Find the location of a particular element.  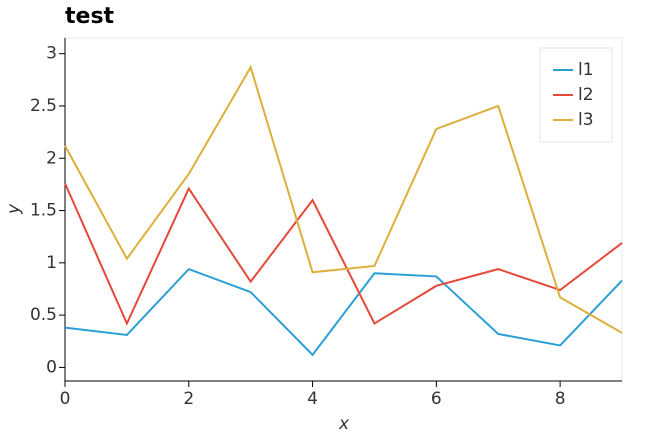

legend-label: l3 is located at coordinates (586, 120).